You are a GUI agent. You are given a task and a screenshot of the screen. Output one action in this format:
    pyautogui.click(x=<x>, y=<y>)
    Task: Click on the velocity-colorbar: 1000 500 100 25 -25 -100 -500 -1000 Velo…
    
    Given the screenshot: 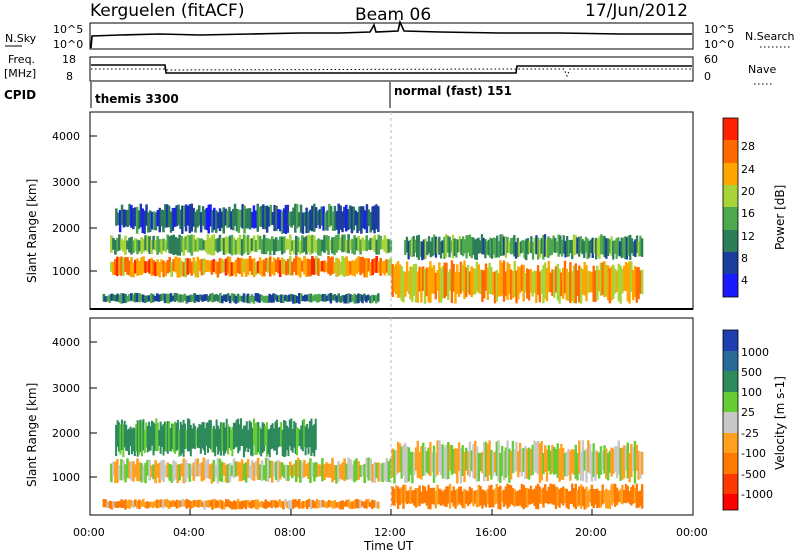 What is the action you would take?
    pyautogui.click(x=754, y=420)
    